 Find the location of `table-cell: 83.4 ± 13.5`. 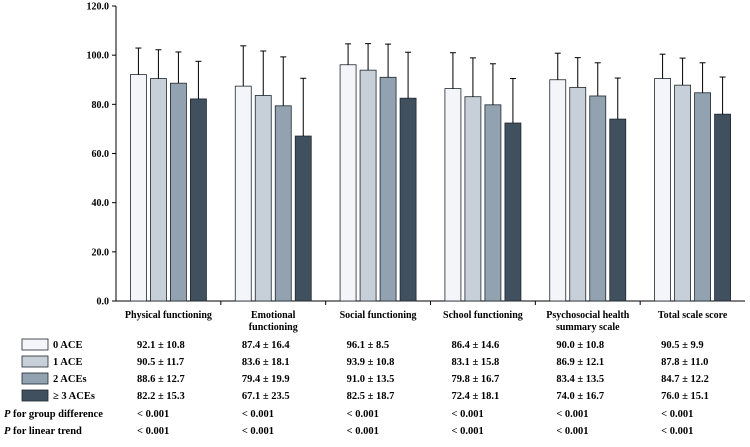

table-cell: 83.4 ± 13.5 is located at coordinates (580, 379).